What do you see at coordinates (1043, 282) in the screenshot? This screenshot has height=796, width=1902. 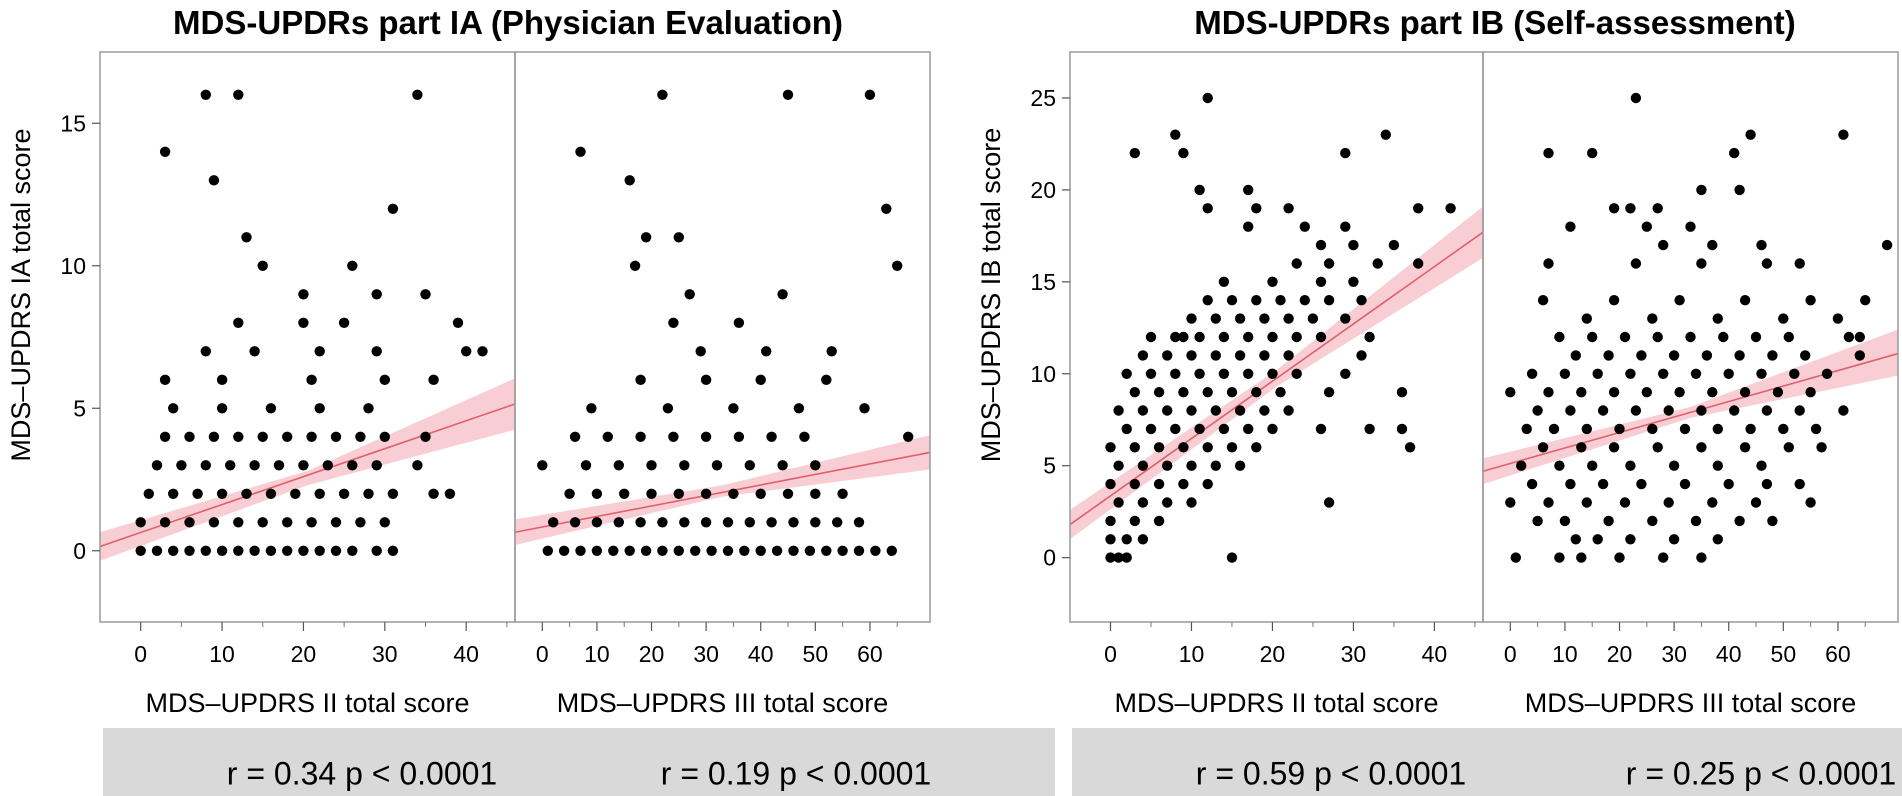 I see `y-tick-label: 15` at bounding box center [1043, 282].